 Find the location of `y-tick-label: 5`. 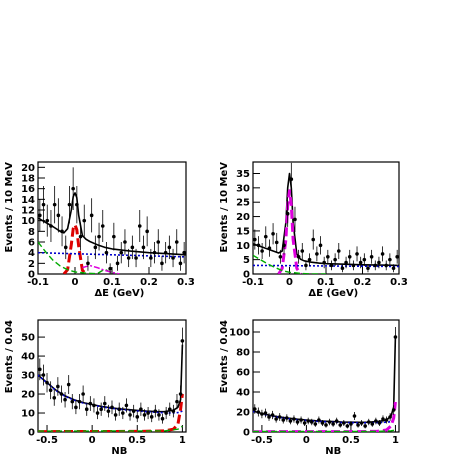

y-tick-label: 5 is located at coordinates (246, 260).